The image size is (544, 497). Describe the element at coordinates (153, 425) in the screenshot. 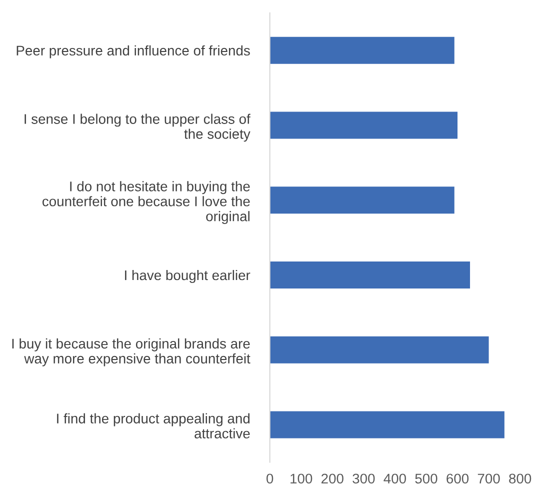

I see `y-tick-label: I find the product appealing and attractive` at that location.